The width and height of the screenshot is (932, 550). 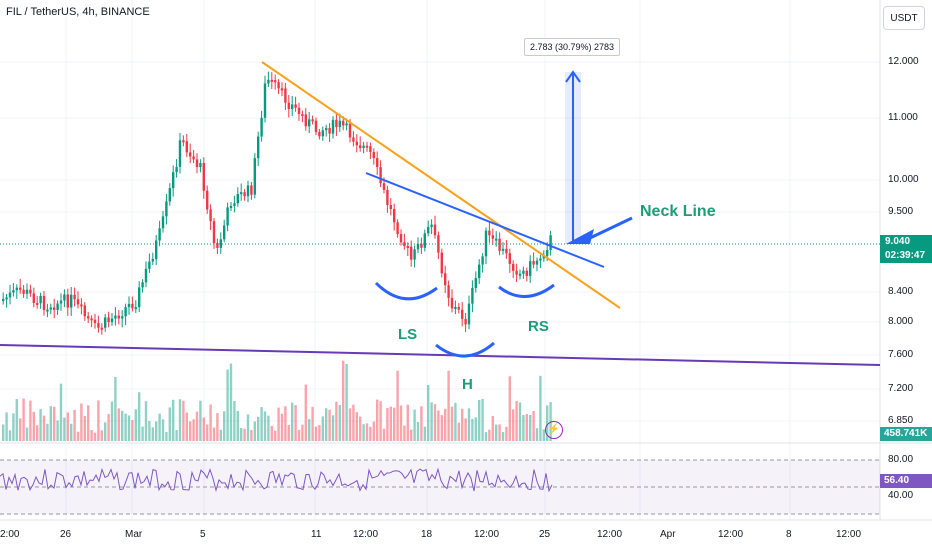 I want to click on time-label: Mar, so click(x=134, y=534).